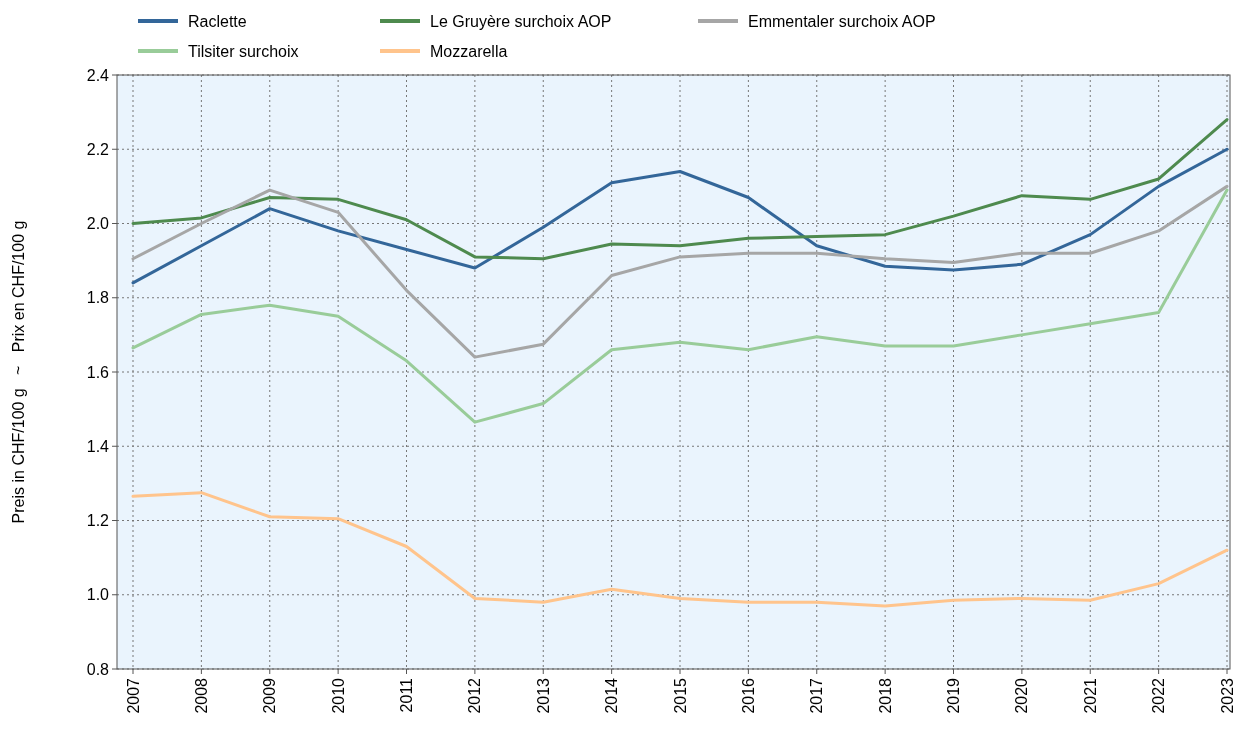 This screenshot has height=735, width=1244. What do you see at coordinates (18, 372) in the screenshot?
I see `y-axis-title: Preis in CHF/100 g ~ Prix en CHF/100 g` at bounding box center [18, 372].